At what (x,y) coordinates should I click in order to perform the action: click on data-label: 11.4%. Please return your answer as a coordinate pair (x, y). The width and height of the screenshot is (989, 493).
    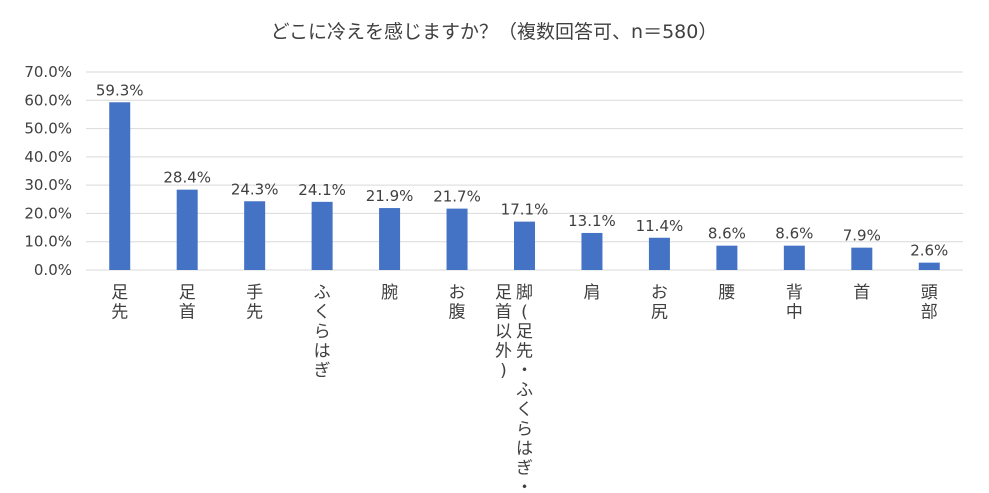
    Looking at the image, I should click on (660, 226).